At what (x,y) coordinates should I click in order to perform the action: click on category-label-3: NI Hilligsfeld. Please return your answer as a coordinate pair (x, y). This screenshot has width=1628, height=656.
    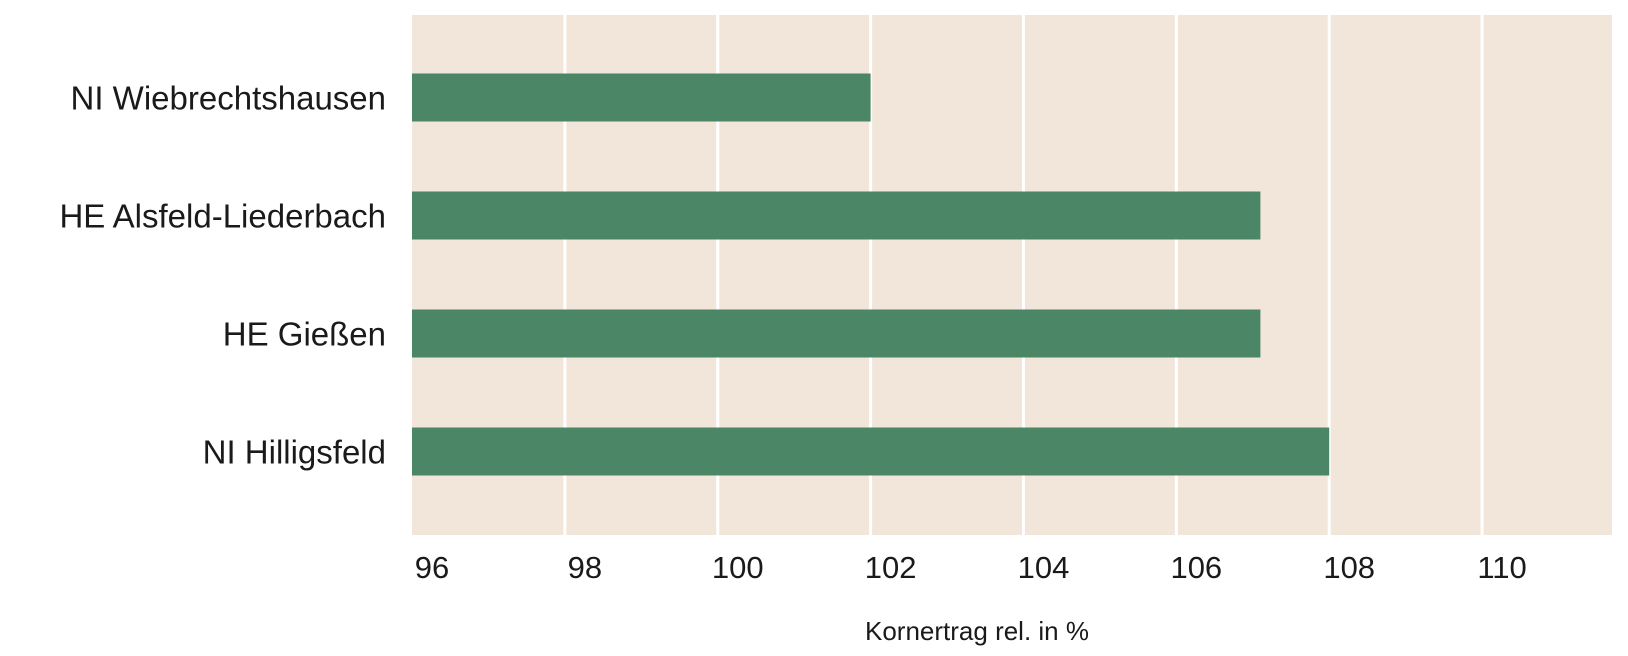
    Looking at the image, I should click on (294, 452).